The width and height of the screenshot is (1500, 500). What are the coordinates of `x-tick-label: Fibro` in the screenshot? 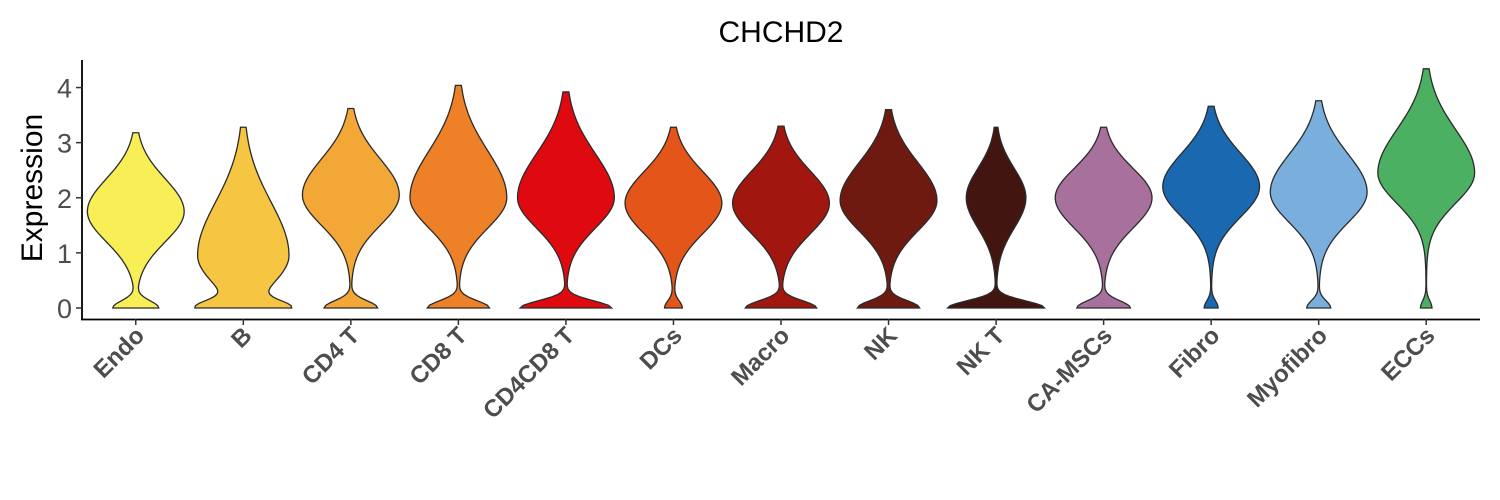 It's located at (1195, 353).